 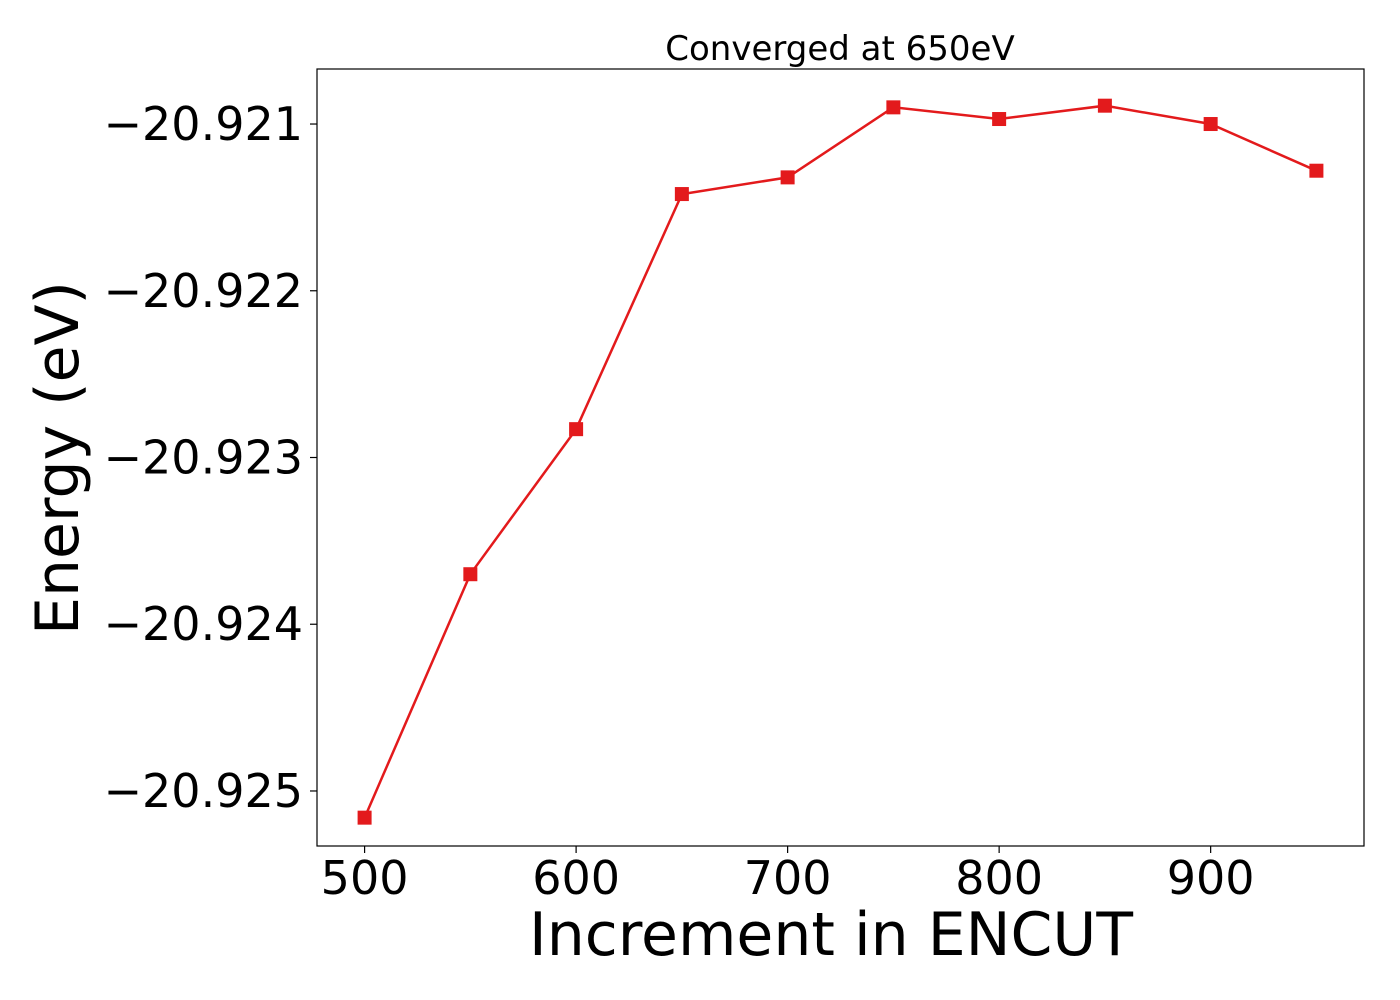 I want to click on y-axis-title: Energy (eV), so click(x=58, y=458).